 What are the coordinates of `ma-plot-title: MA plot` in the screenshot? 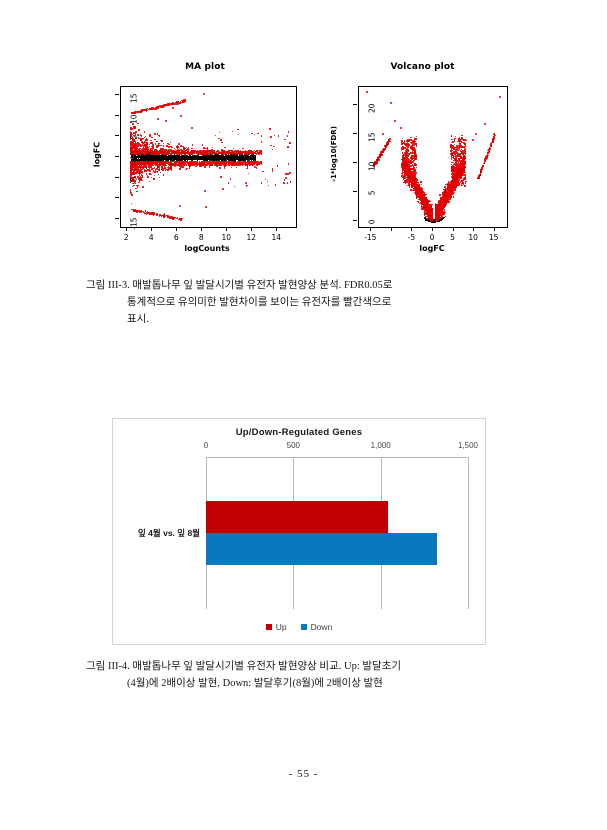 It's located at (205, 67).